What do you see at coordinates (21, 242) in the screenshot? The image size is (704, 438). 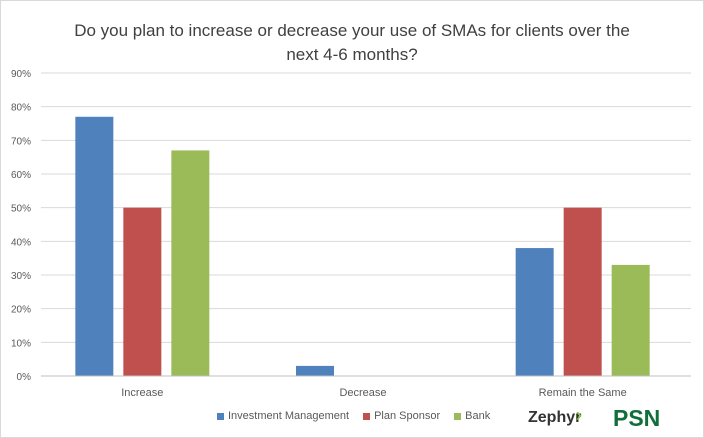 I see `y-tick-label: 40%` at bounding box center [21, 242].